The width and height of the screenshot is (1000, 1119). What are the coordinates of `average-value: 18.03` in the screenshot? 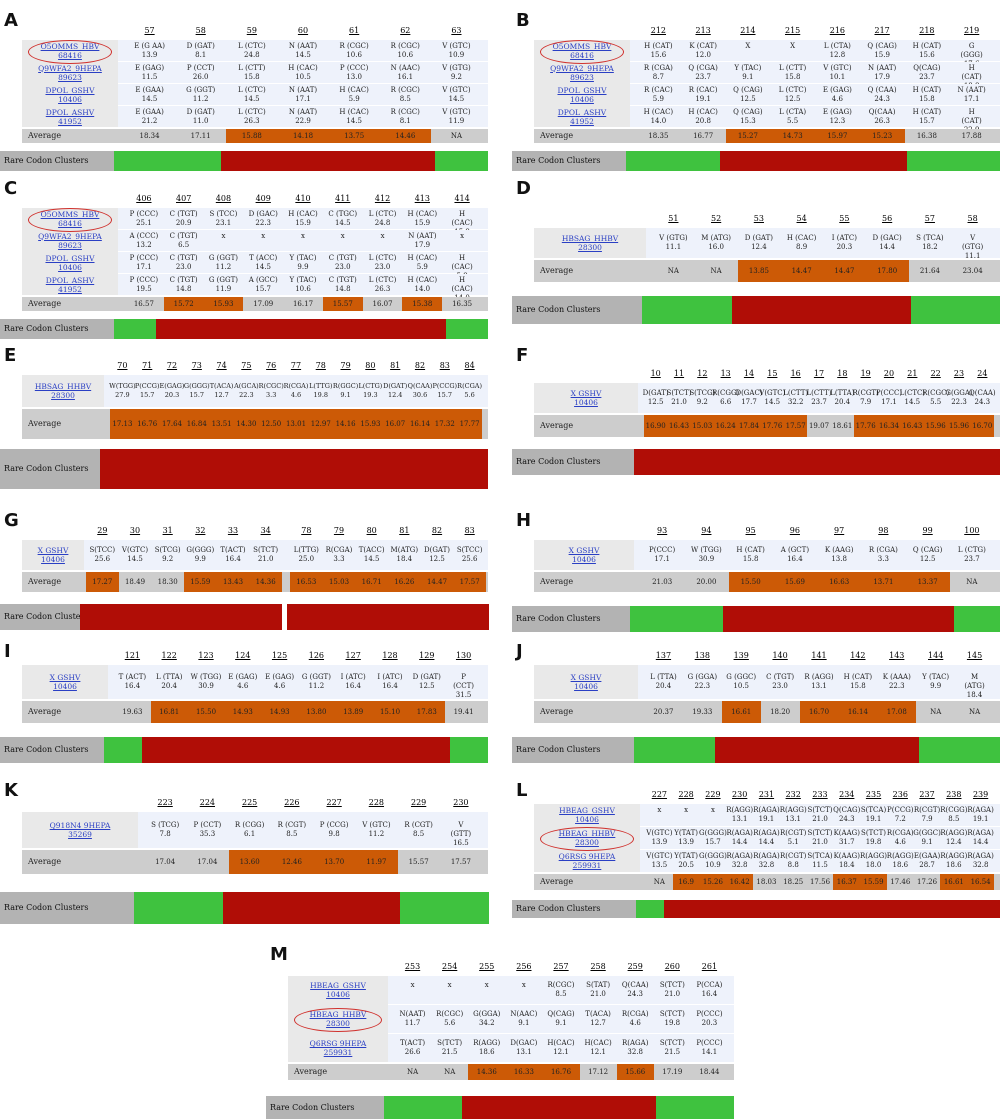 It's located at (766, 881).